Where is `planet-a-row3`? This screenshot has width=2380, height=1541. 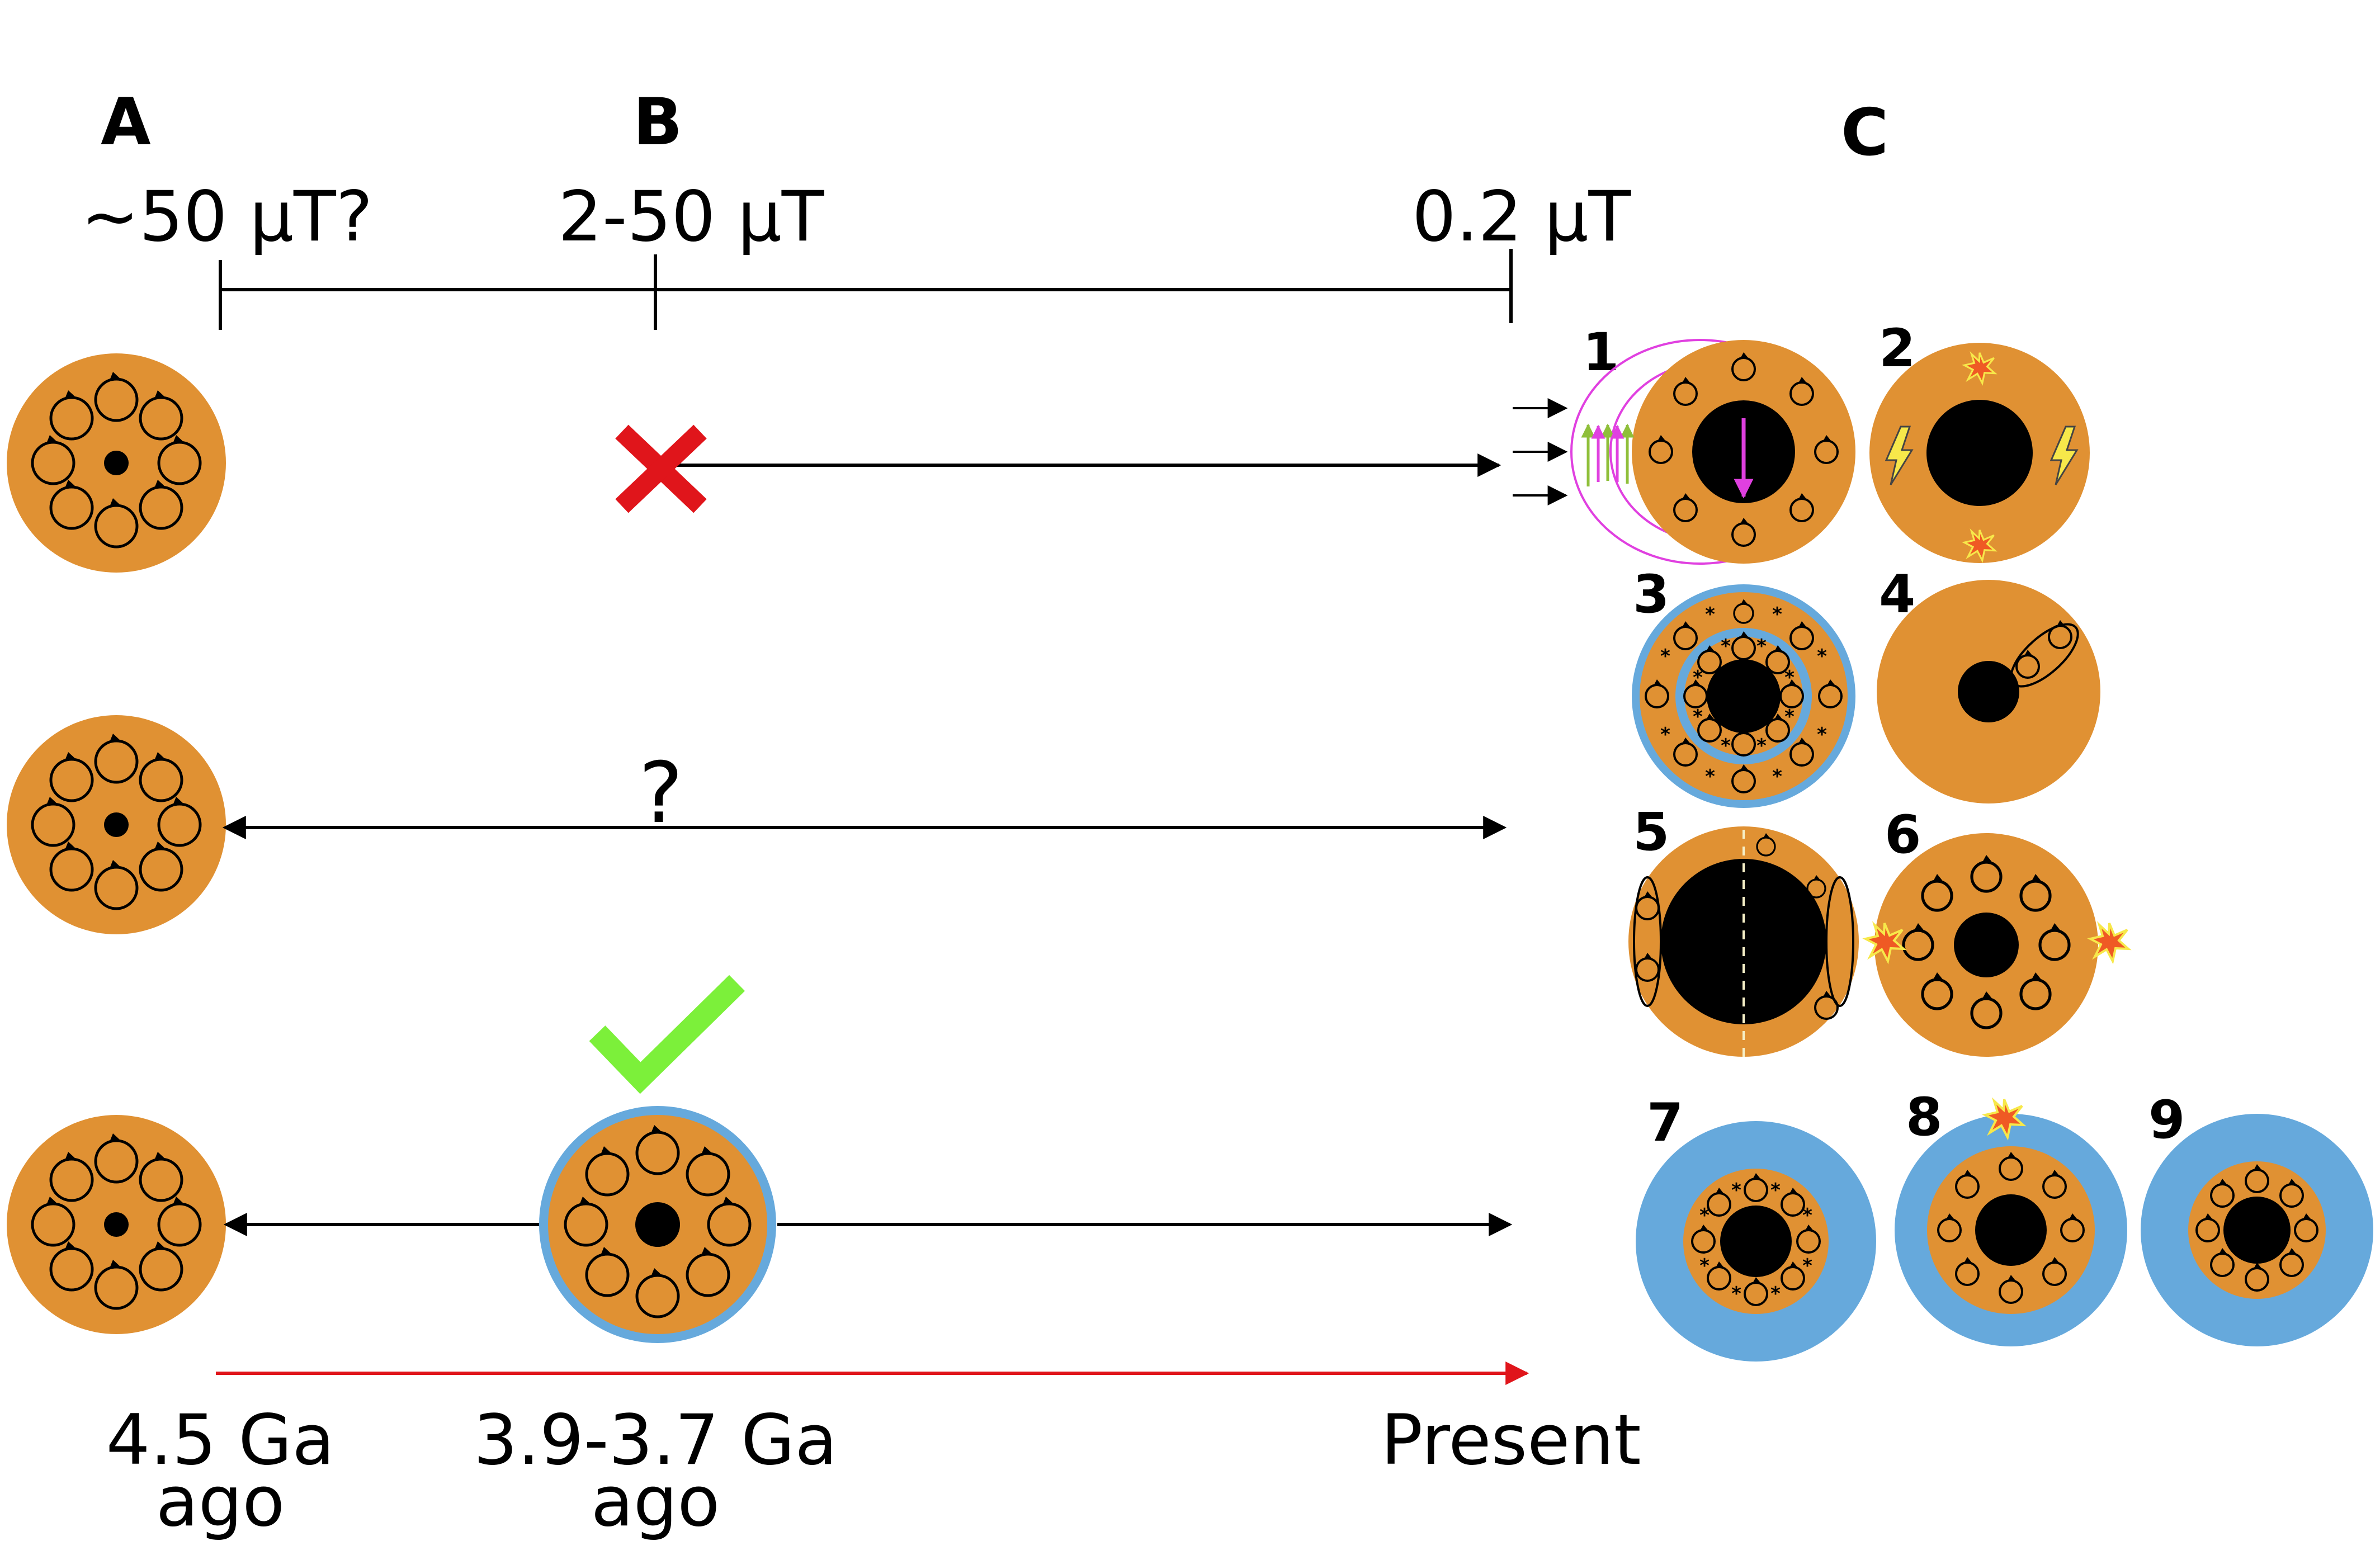 planet-a-row3 is located at coordinates (117, 1224).